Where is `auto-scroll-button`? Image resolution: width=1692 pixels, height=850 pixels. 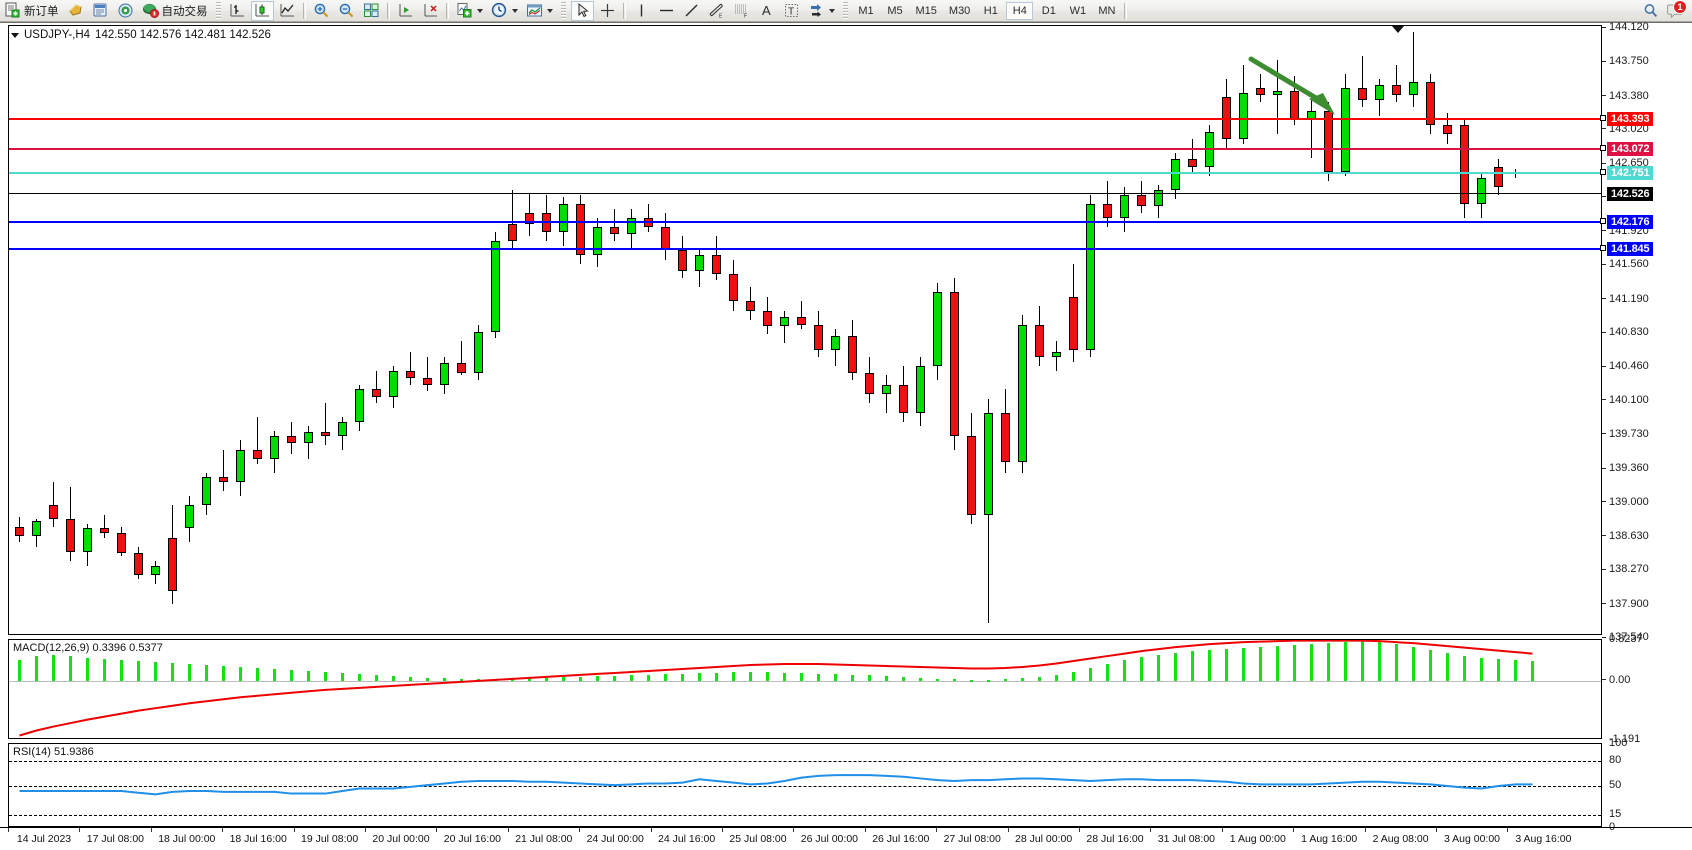
auto-scroll-button is located at coordinates (430, 11).